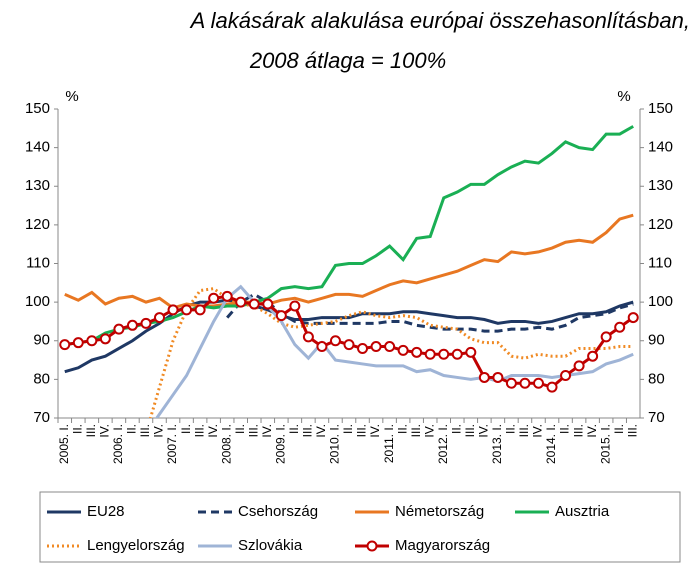  What do you see at coordinates (582, 511) in the screenshot?
I see `legend-label: Ausztria` at bounding box center [582, 511].